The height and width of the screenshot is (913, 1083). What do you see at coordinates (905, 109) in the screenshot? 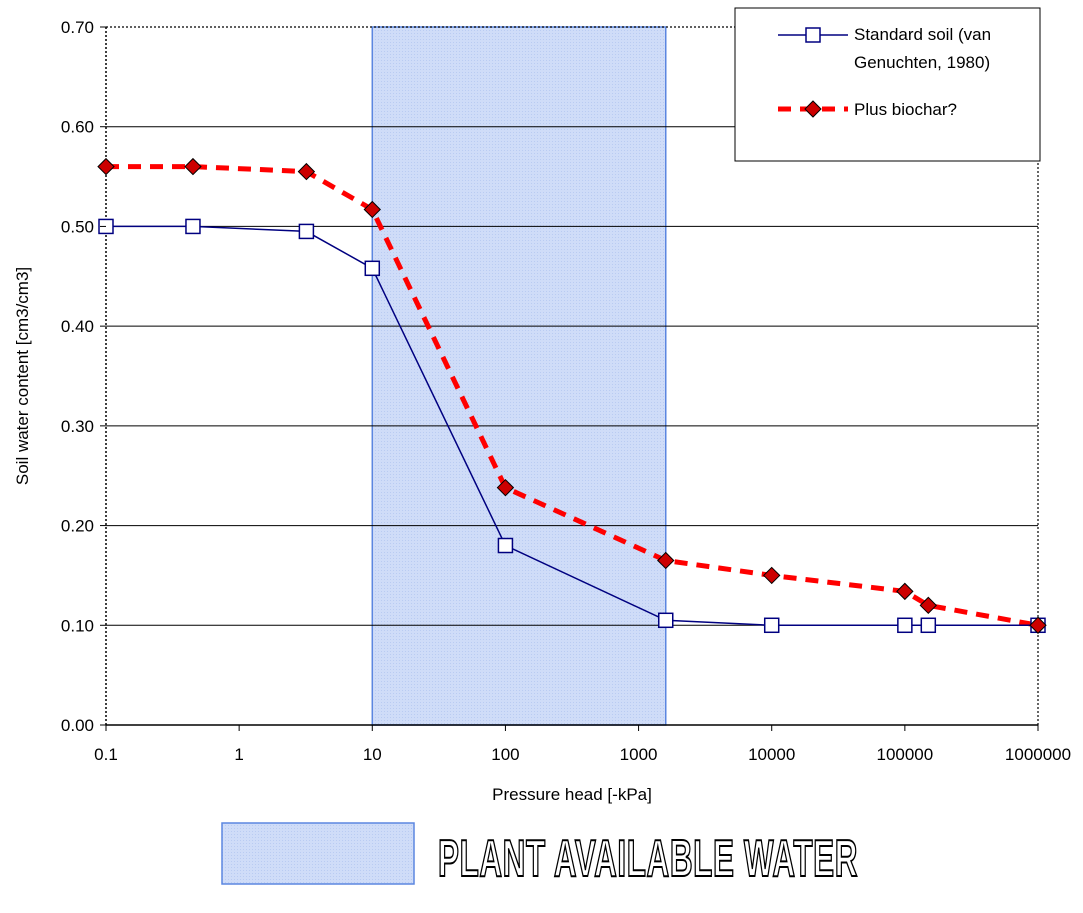
I see `legend-plus-biochar-label: Plus biochar?` at bounding box center [905, 109].